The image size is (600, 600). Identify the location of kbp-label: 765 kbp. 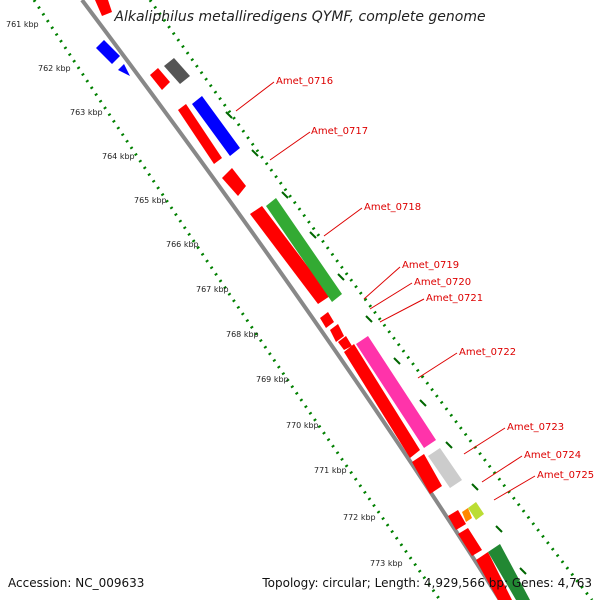
(150, 200).